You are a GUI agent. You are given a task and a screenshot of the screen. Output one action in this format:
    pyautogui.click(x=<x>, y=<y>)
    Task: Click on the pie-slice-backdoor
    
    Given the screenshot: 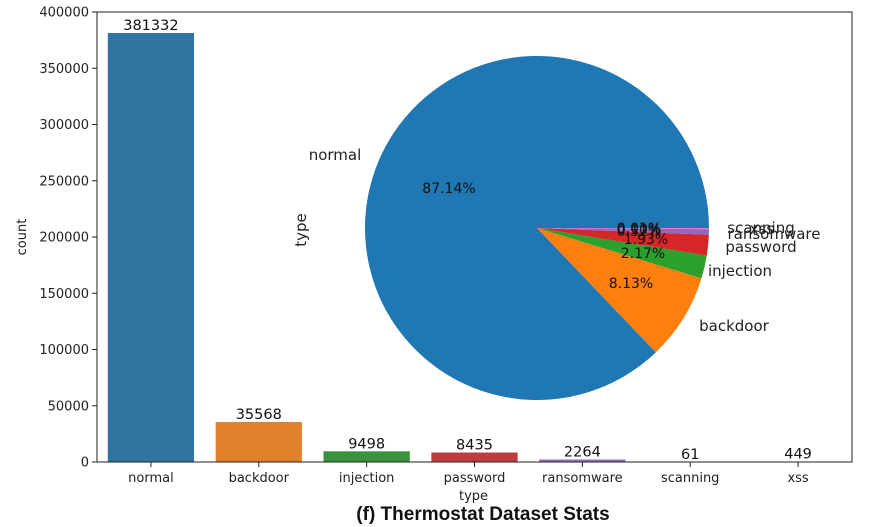 What is the action you would take?
    pyautogui.click(x=619, y=290)
    